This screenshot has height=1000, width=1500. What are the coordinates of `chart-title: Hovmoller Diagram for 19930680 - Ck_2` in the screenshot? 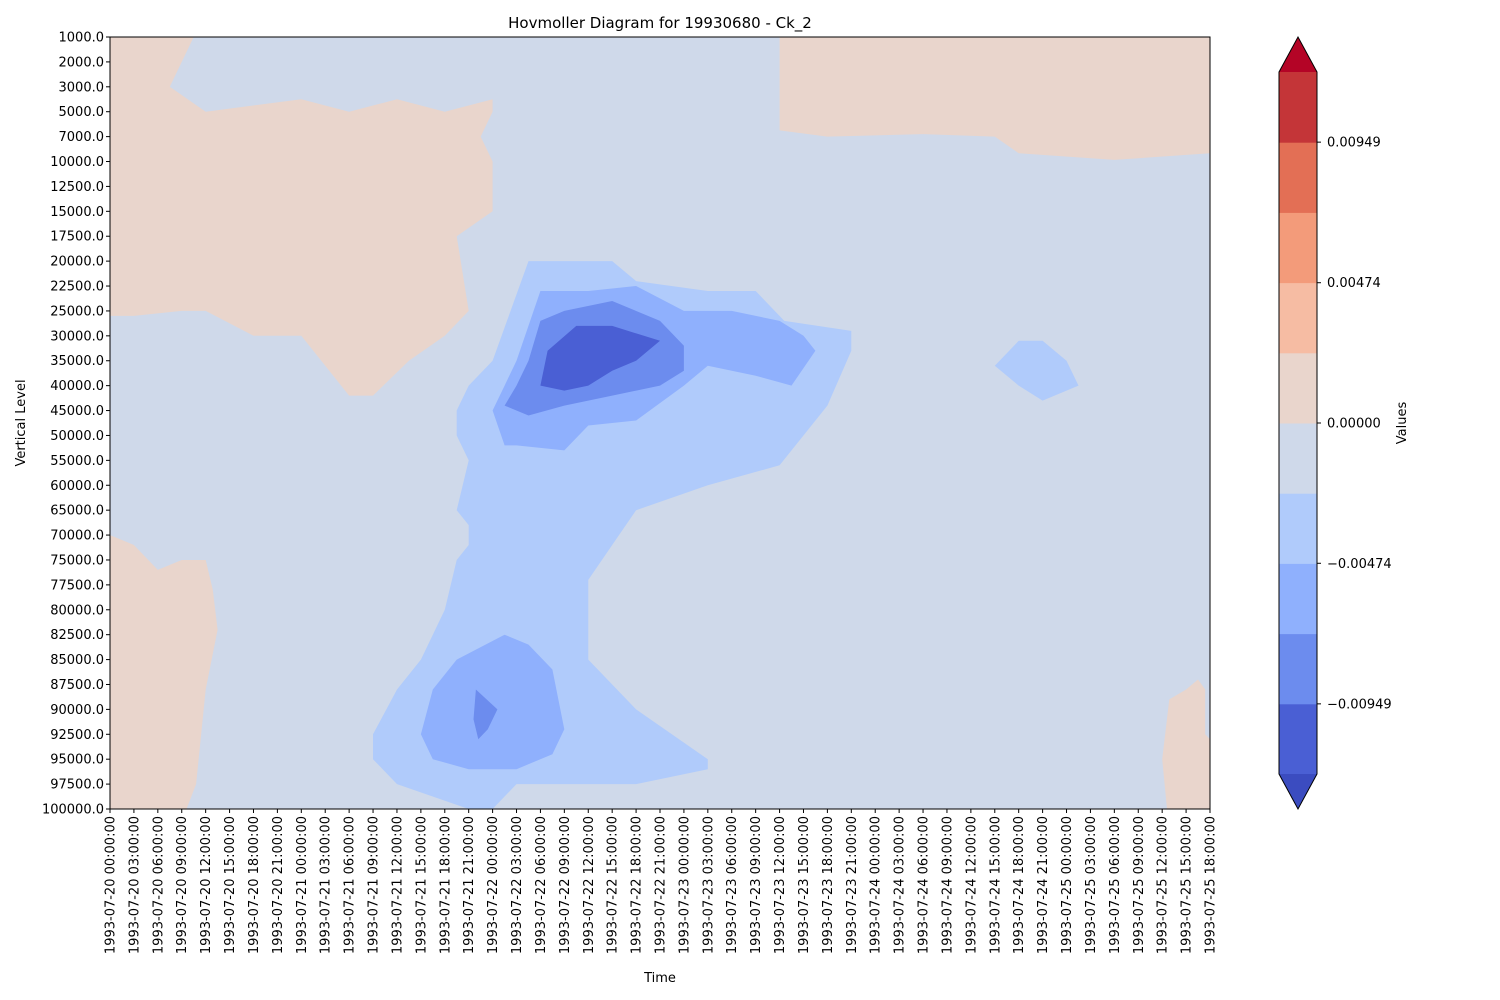 It's located at (660, 23).